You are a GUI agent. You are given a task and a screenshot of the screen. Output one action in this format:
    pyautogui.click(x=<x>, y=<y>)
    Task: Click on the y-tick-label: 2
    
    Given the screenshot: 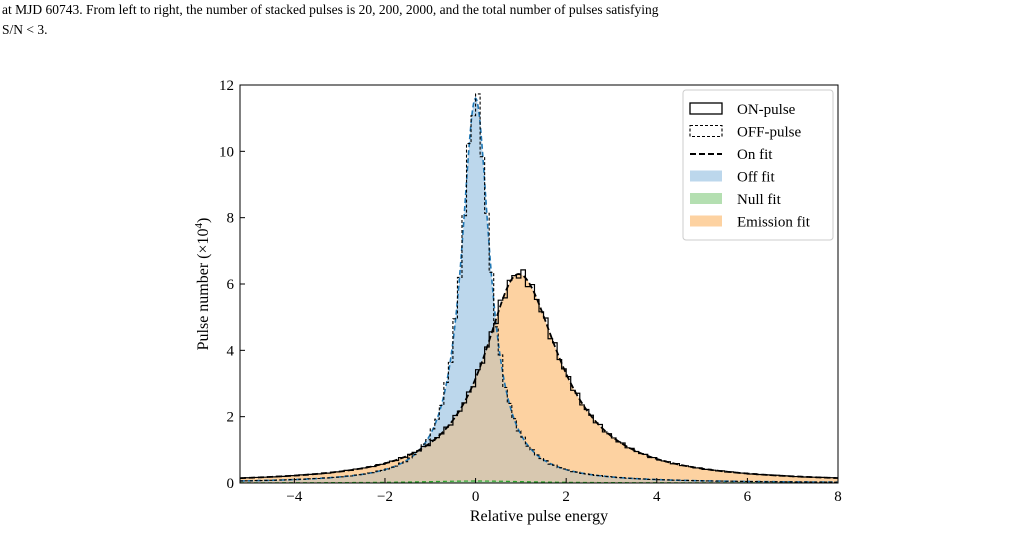 What is the action you would take?
    pyautogui.click(x=231, y=418)
    